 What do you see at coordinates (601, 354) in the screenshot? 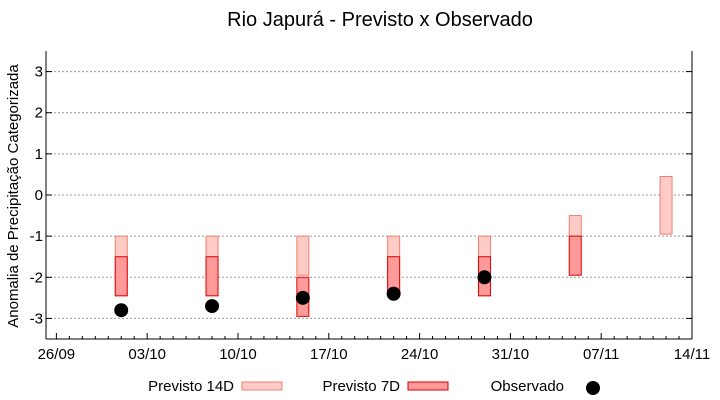
I see `x-tick-label: 07/11` at bounding box center [601, 354].